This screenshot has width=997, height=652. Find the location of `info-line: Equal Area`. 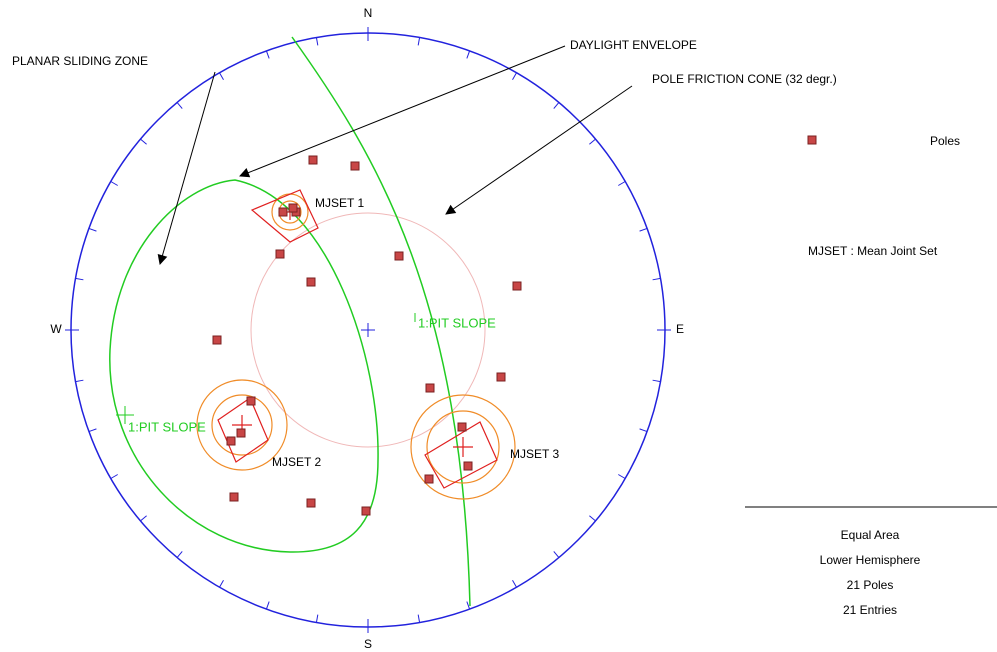

info-line: Equal Area is located at coordinates (870, 535).